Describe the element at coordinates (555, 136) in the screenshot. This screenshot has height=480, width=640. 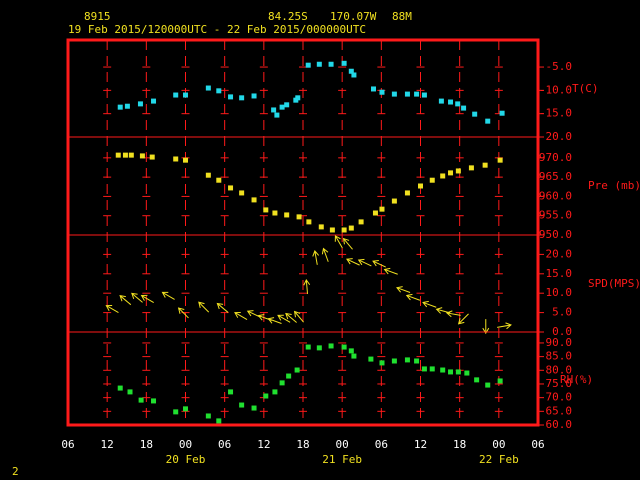
I see `y-tick-label: -20.0` at that location.